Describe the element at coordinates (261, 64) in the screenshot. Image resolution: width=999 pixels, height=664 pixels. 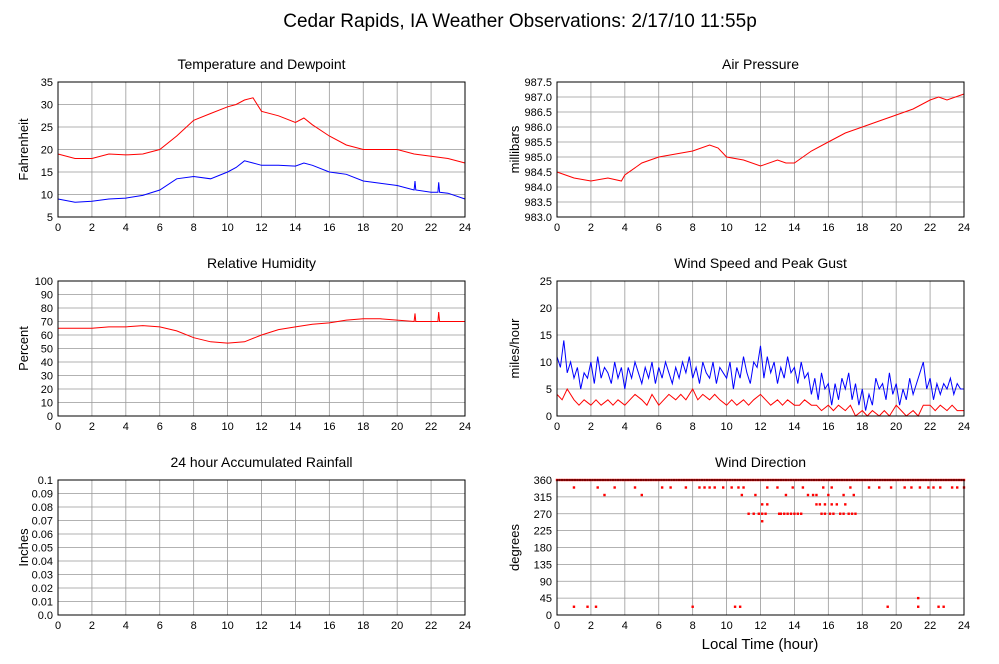
I see `chart-title: Temperature and Dewpoint` at that location.